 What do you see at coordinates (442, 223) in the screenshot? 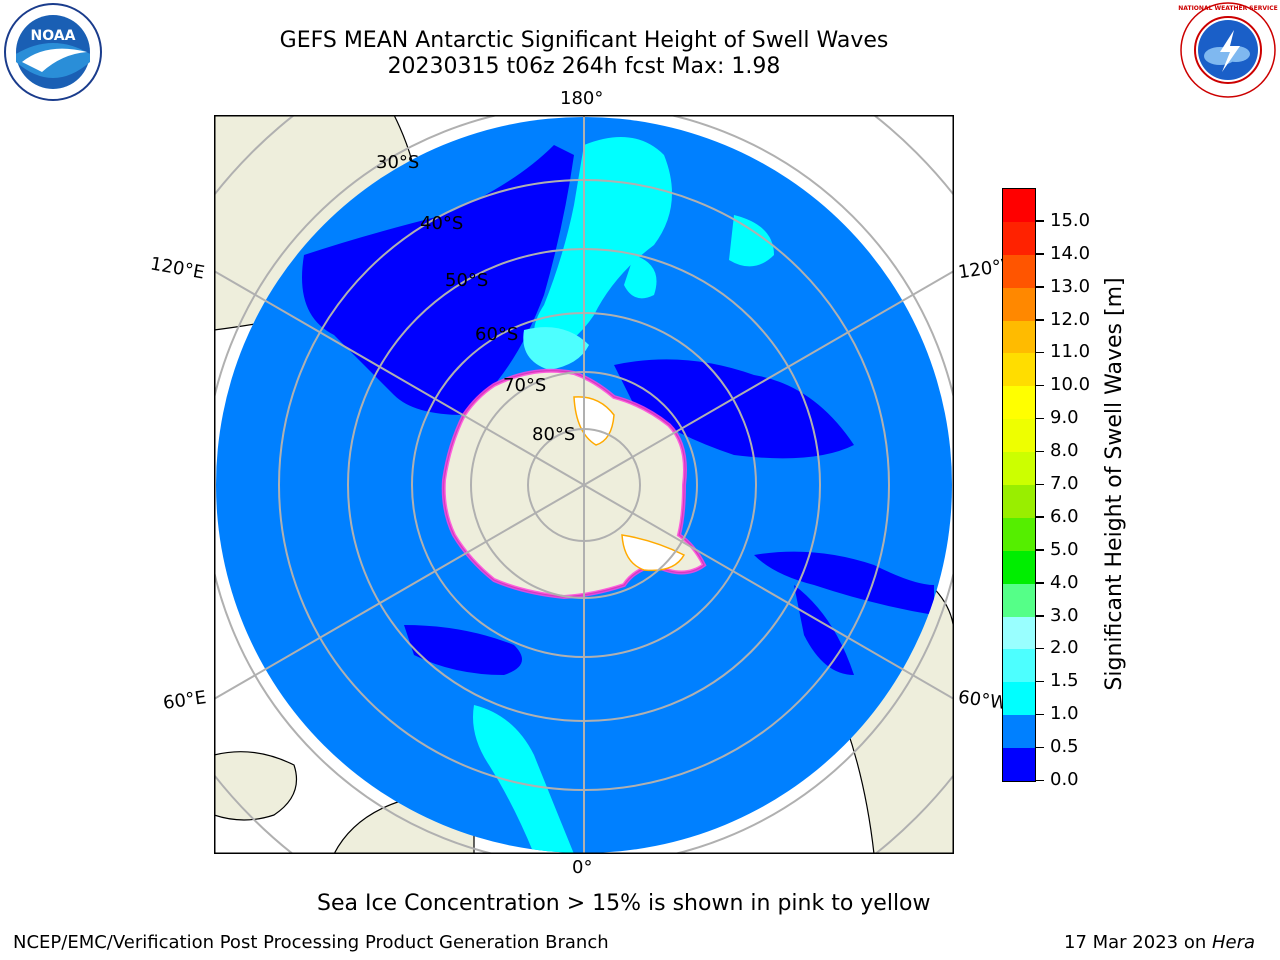
I see `lat-label: 40°S` at bounding box center [442, 223].